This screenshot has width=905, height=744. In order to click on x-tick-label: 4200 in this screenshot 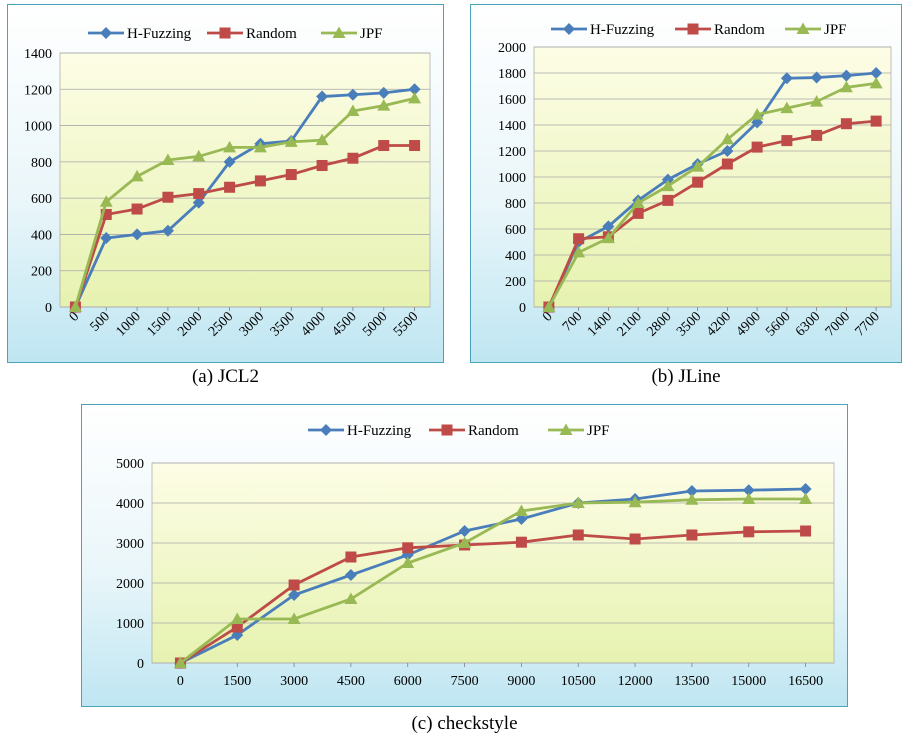, I will do `click(719, 324)`.